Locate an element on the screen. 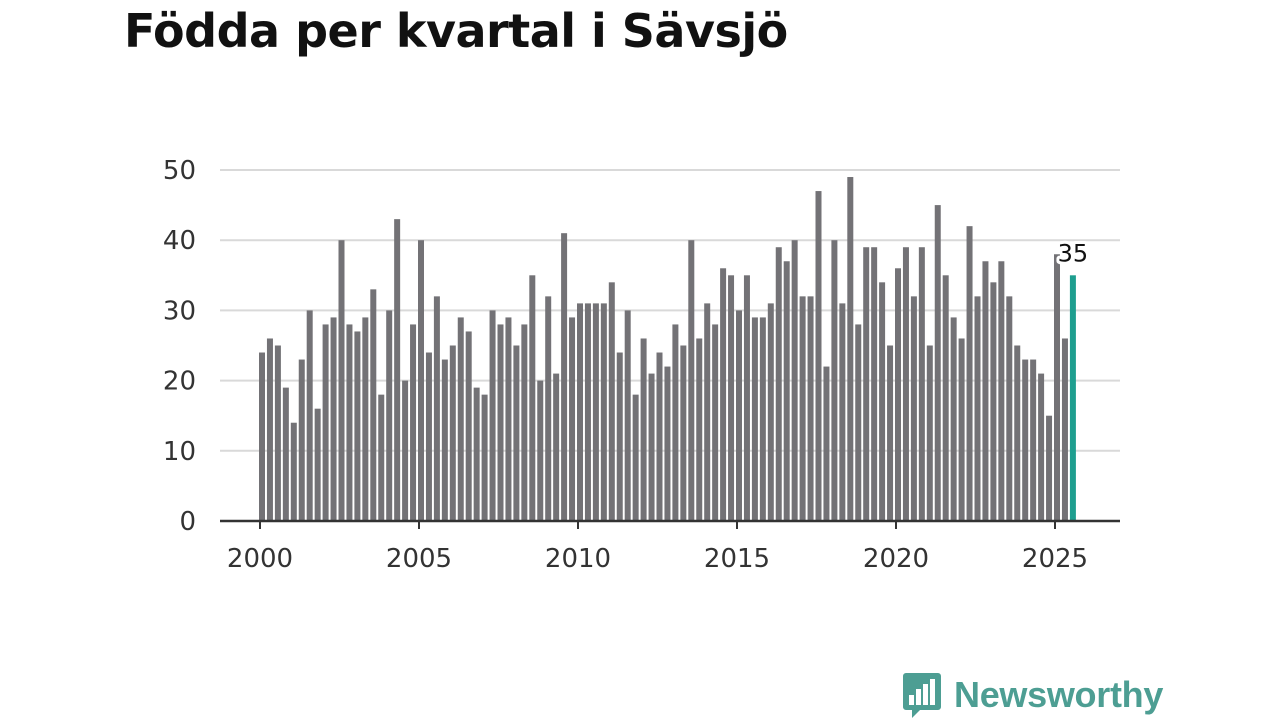  y-tick-label: 10 is located at coordinates (179, 452).